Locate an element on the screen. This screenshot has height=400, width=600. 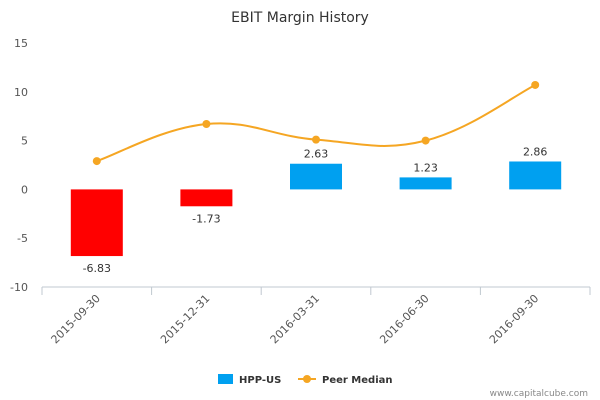
bar-data-label: 1.23 is located at coordinates (425, 167).